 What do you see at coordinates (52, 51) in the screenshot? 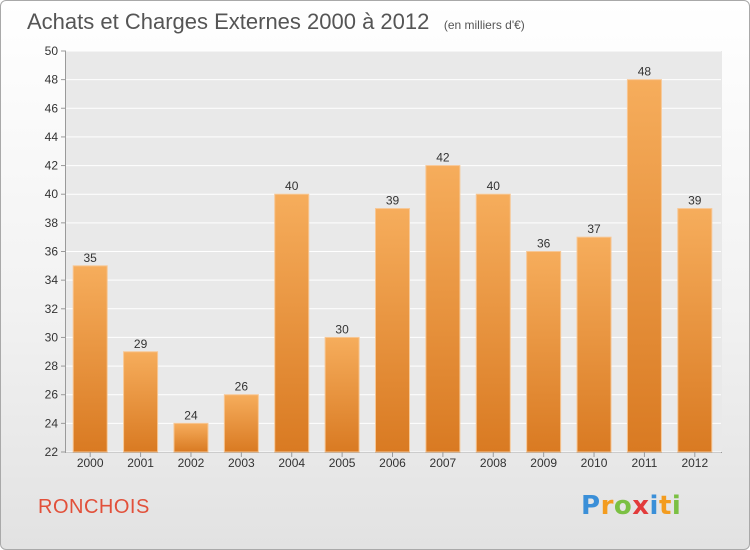
I see `y-tick-label: 50` at bounding box center [52, 51].